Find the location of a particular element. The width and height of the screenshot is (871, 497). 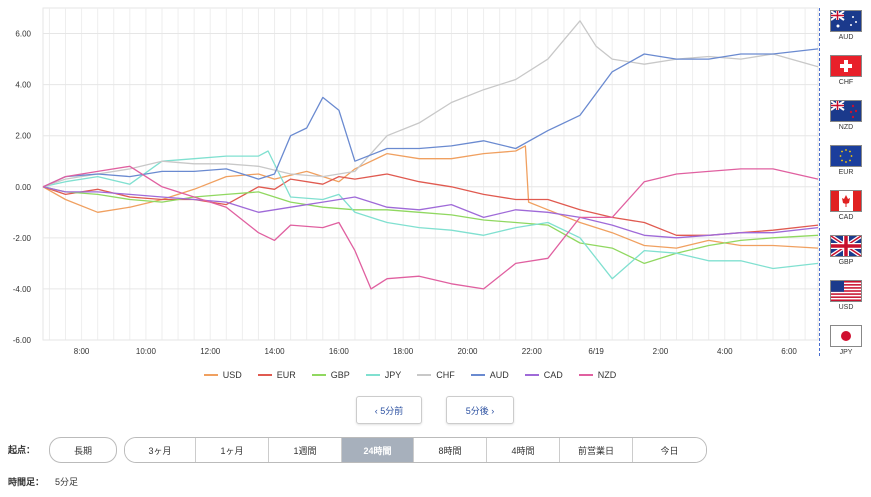

legend-label: NZD is located at coordinates (607, 375).